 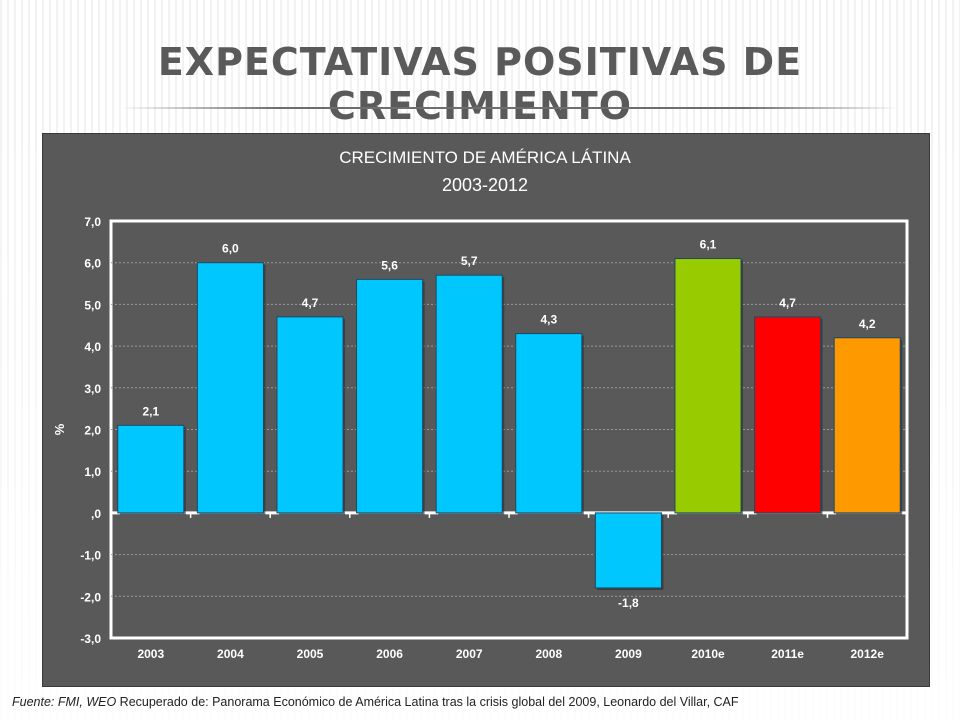 I want to click on y-tick-label: 1,0, so click(x=92, y=472).